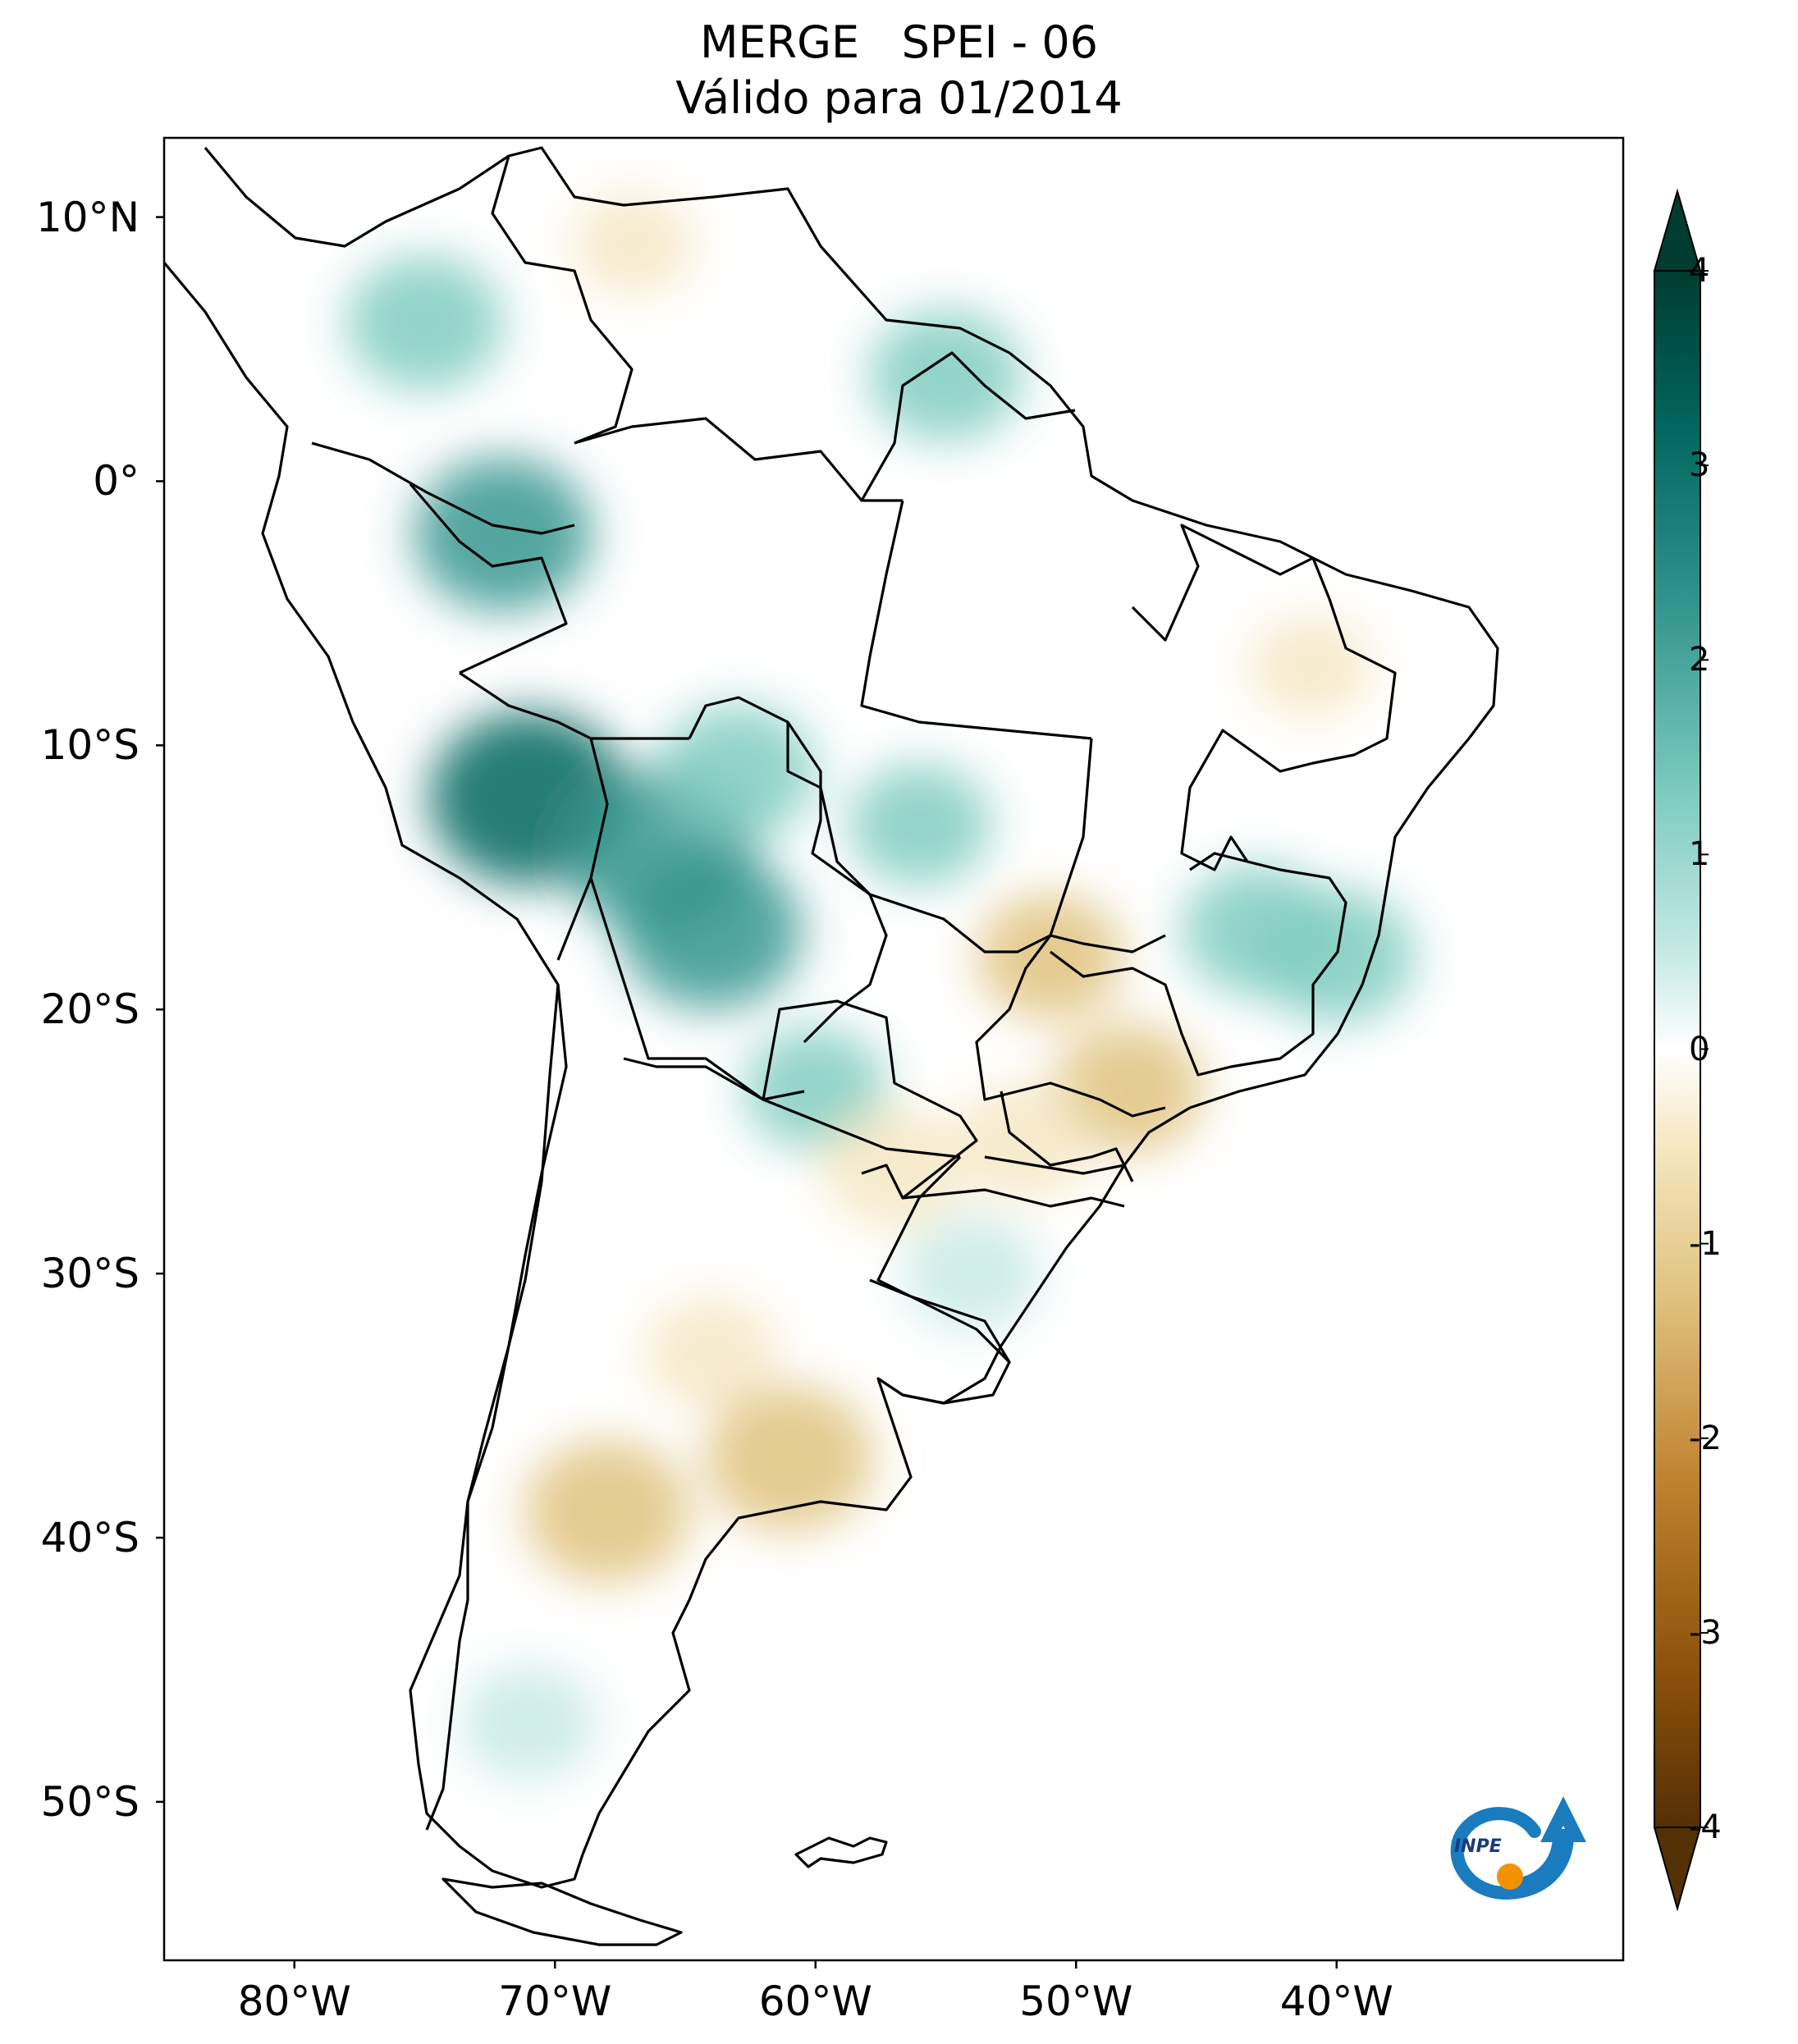 The image size is (1798, 2044). Describe the element at coordinates (815, 2002) in the screenshot. I see `lon-tick-label: 60°W` at that location.